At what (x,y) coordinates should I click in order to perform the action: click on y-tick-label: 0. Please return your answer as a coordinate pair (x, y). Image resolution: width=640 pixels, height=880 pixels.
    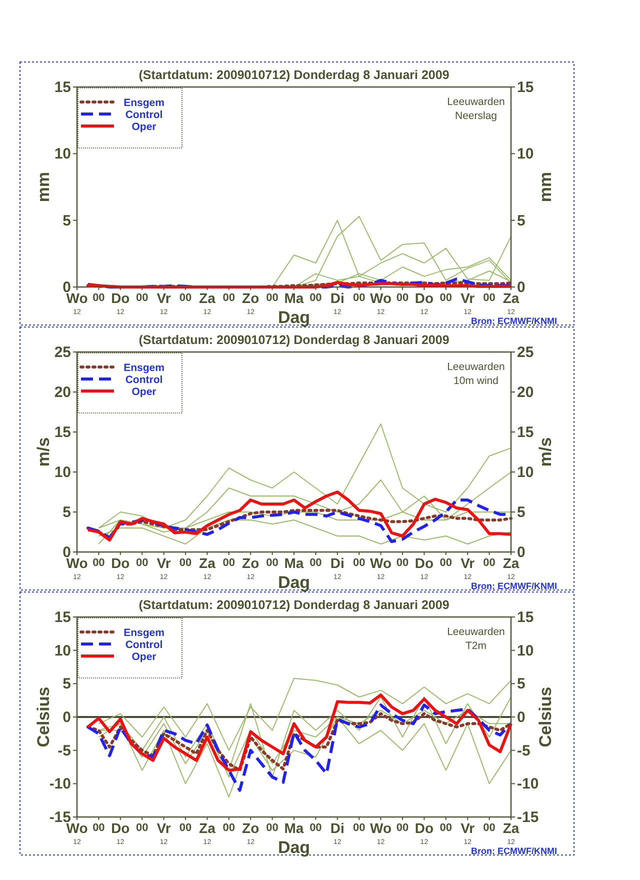
    Looking at the image, I should click on (66, 717).